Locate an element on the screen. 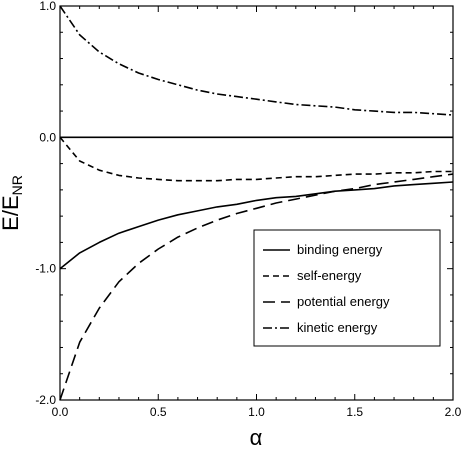  y-axis-title-sub: NR is located at coordinates (17, 185).